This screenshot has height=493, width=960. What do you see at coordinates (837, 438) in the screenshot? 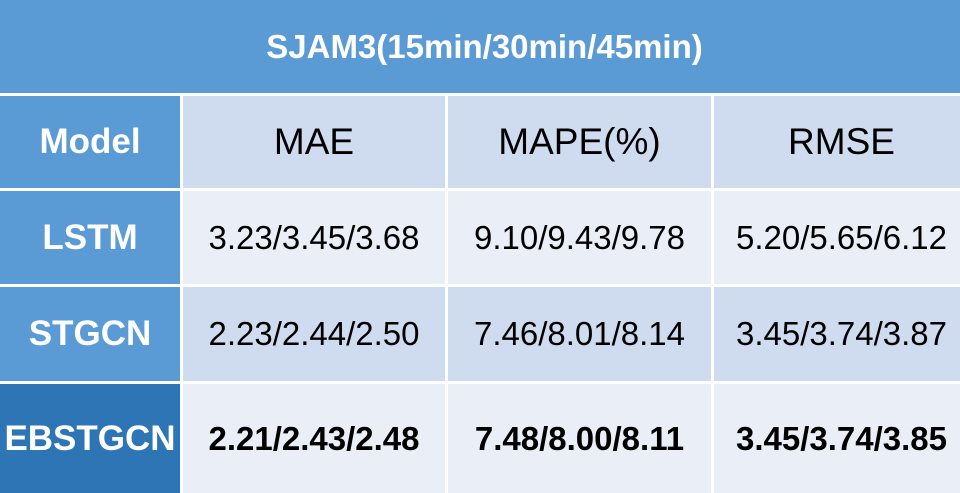
I see `cell-ebstgcn-rmse: 3.45/3.74/3.85` at bounding box center [837, 438].